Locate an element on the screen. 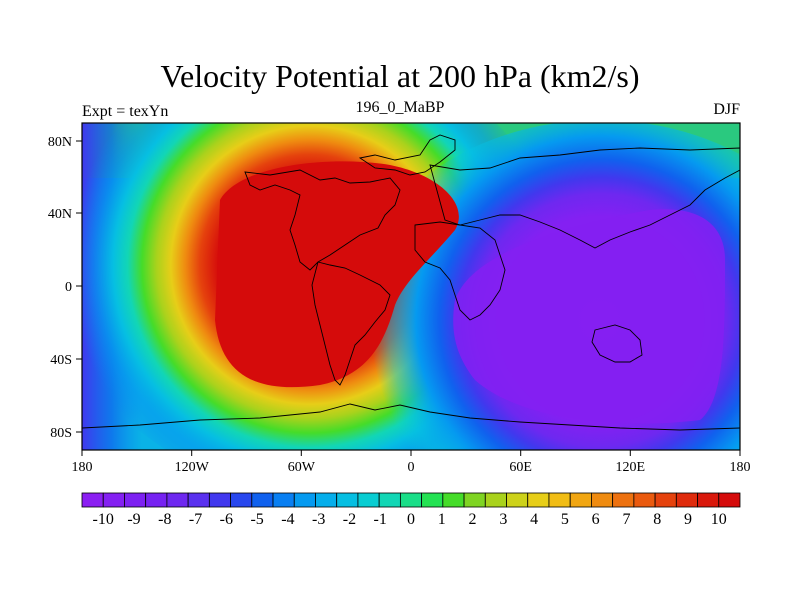 Image resolution: width=800 pixels, height=600 pixels. colorbar-label: 9 is located at coordinates (688, 519).